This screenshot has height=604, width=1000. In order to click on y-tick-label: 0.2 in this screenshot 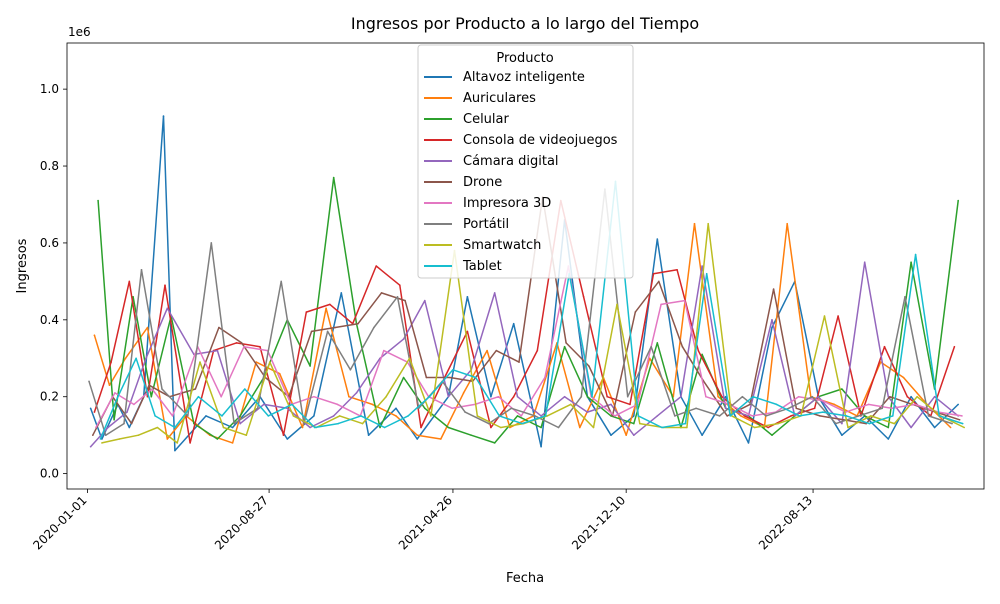, I will do `click(49, 397)`.